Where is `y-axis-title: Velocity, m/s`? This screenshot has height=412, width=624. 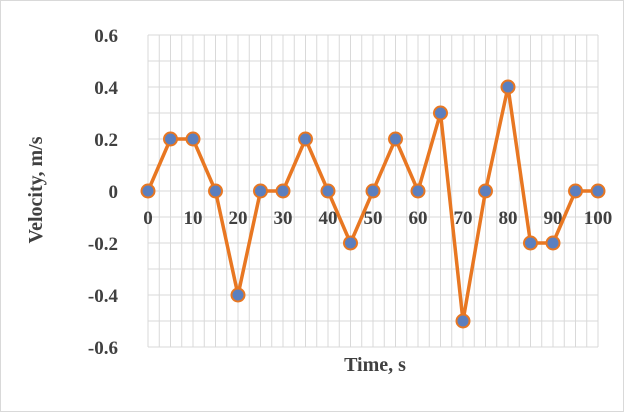 y-axis-title: Velocity, m/s is located at coordinates (36, 189).